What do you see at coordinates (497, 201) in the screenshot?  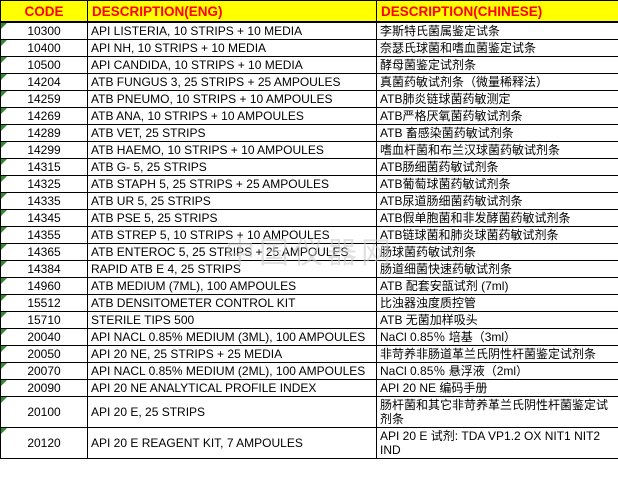 I see `description-chinese-cell: ATB尿道肠细菌药敏试剂条` at bounding box center [497, 201].